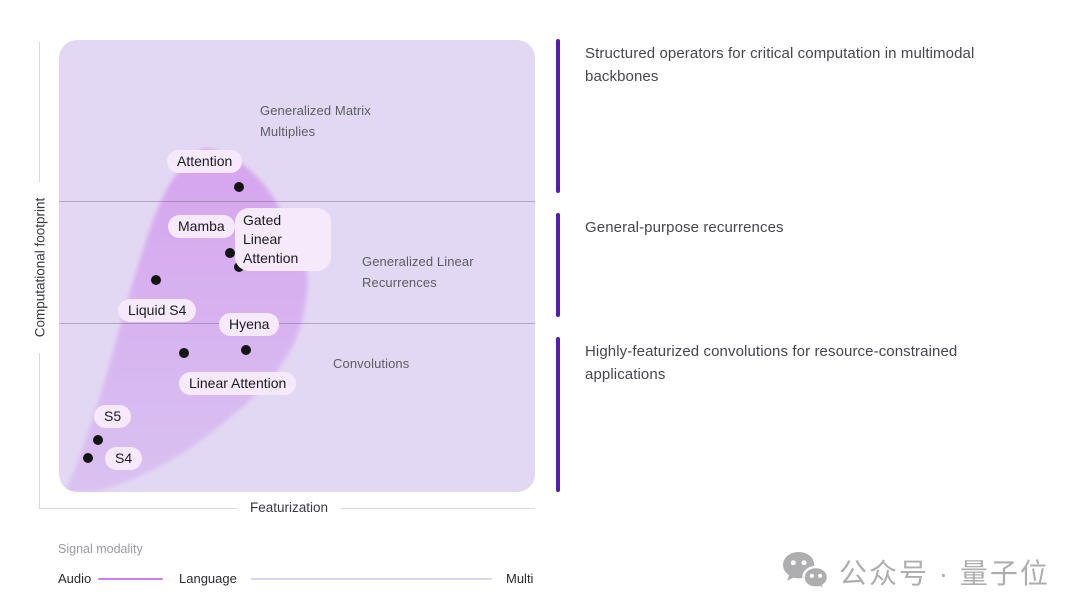 Image resolution: width=1080 pixels, height=615 pixels. Describe the element at coordinates (201, 226) in the screenshot. I see `point-label-mamba: Mamba` at that location.